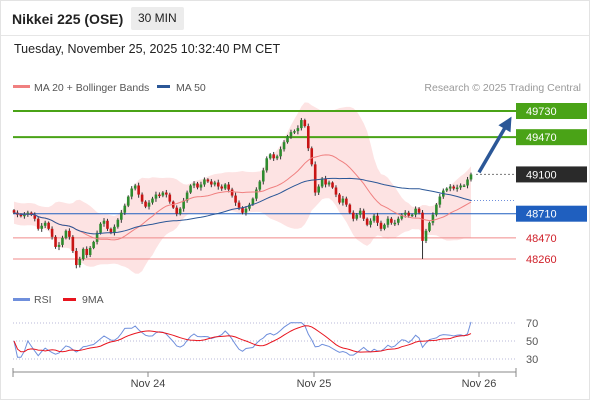 The width and height of the screenshot is (590, 400). What do you see at coordinates (91, 88) in the screenshot?
I see `legend-label-bb: MA 20 + Bollinger Bands` at bounding box center [91, 88].